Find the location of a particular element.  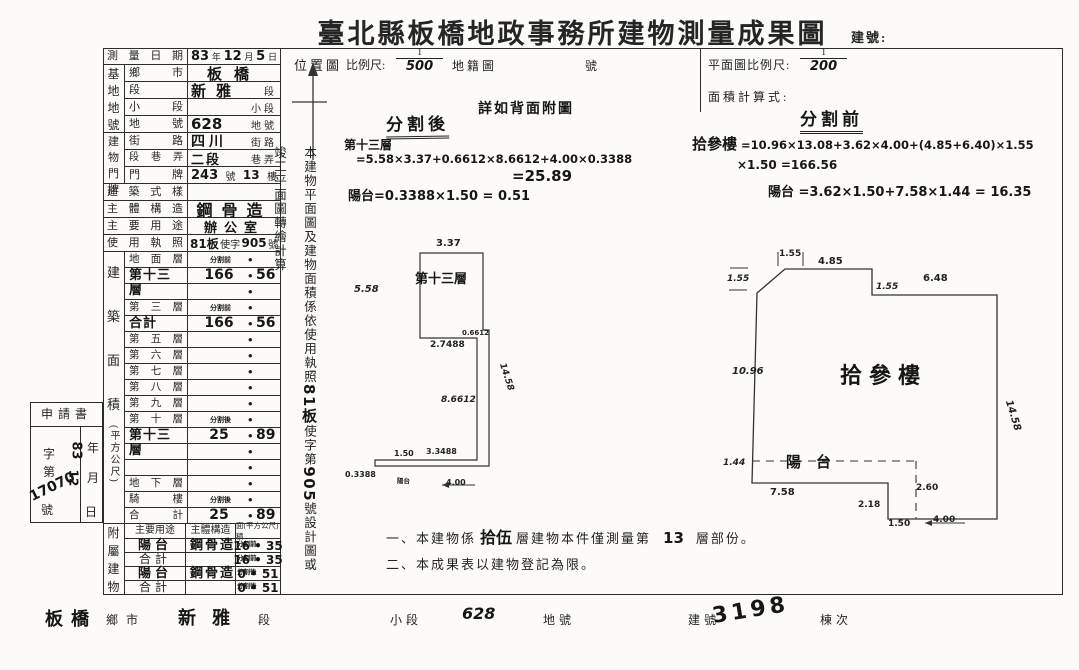

note-1-mid: 層建物本件僅測量第 is located at coordinates (584, 538).